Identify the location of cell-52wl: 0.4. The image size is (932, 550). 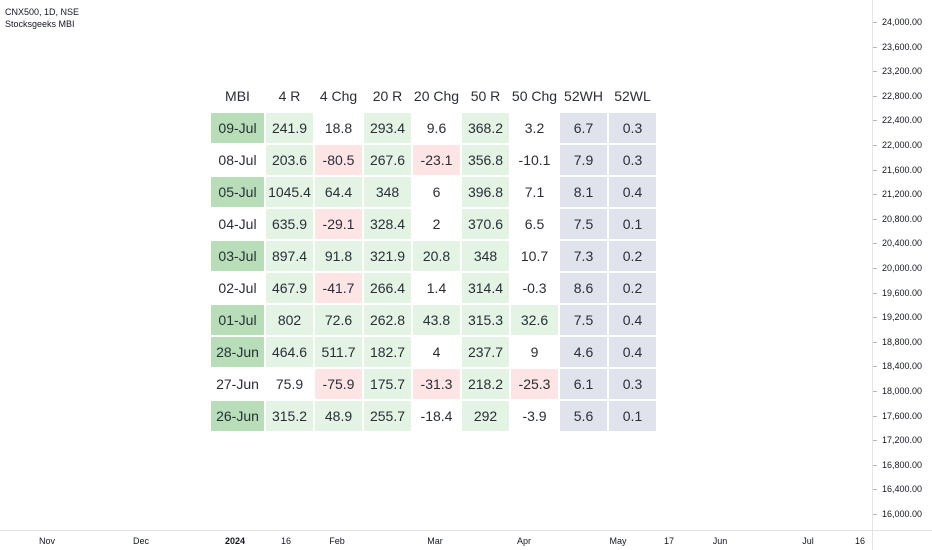
(632, 320).